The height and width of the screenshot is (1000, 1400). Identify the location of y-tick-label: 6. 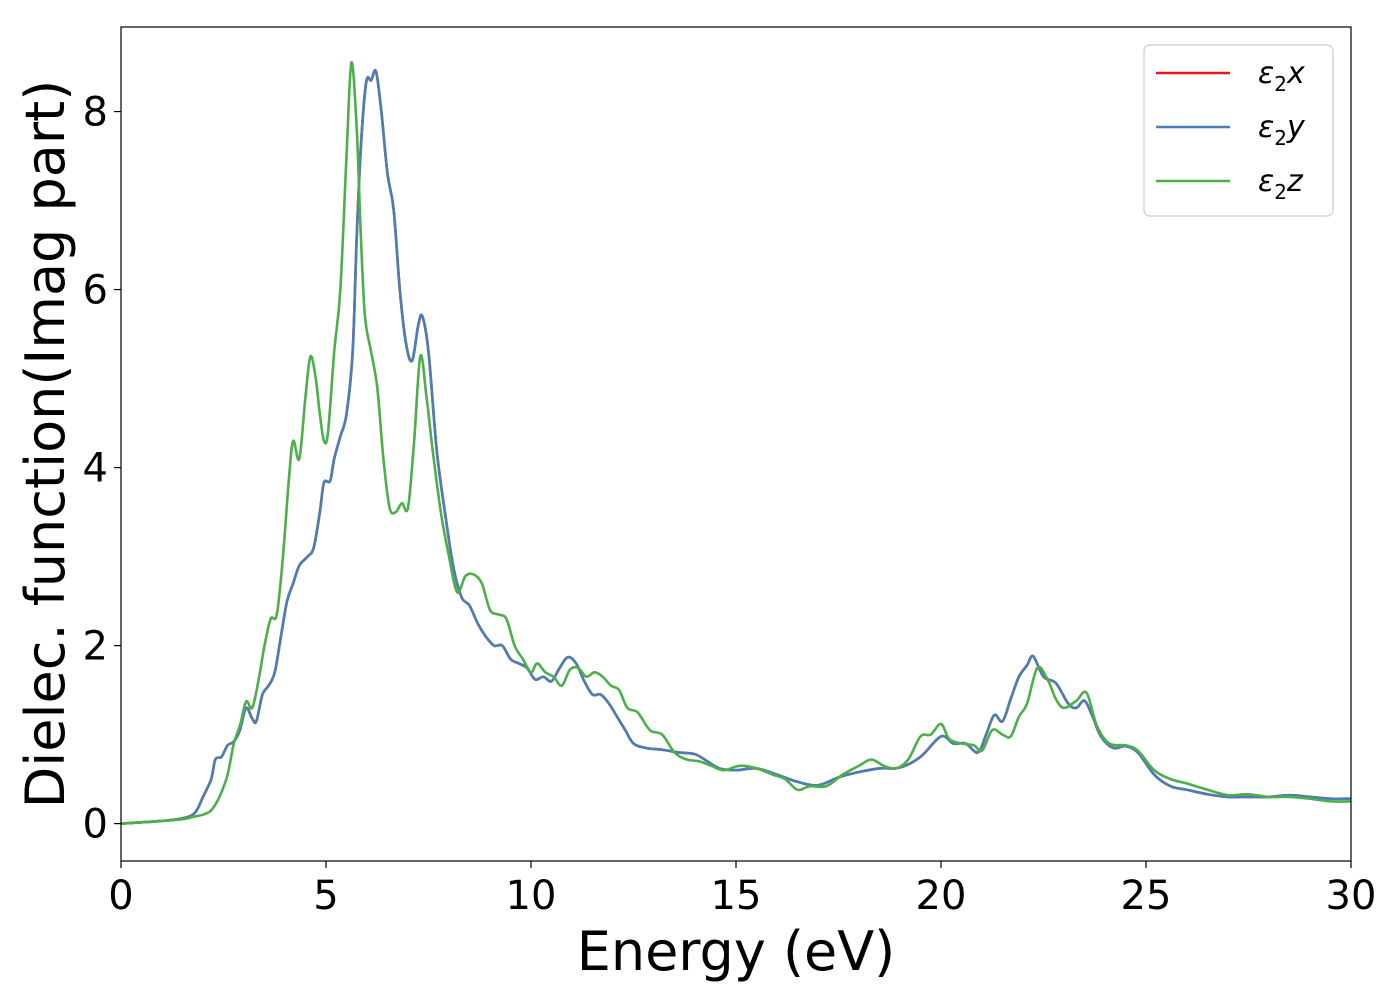
(95, 291).